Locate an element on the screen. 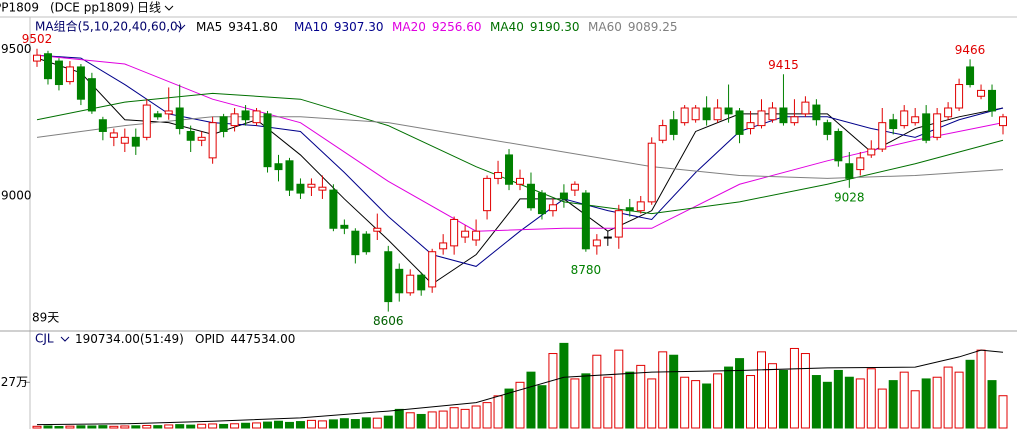 Image resolution: width=1017 pixels, height=429 pixels. y-tick-bg is located at coordinates (14, 49).